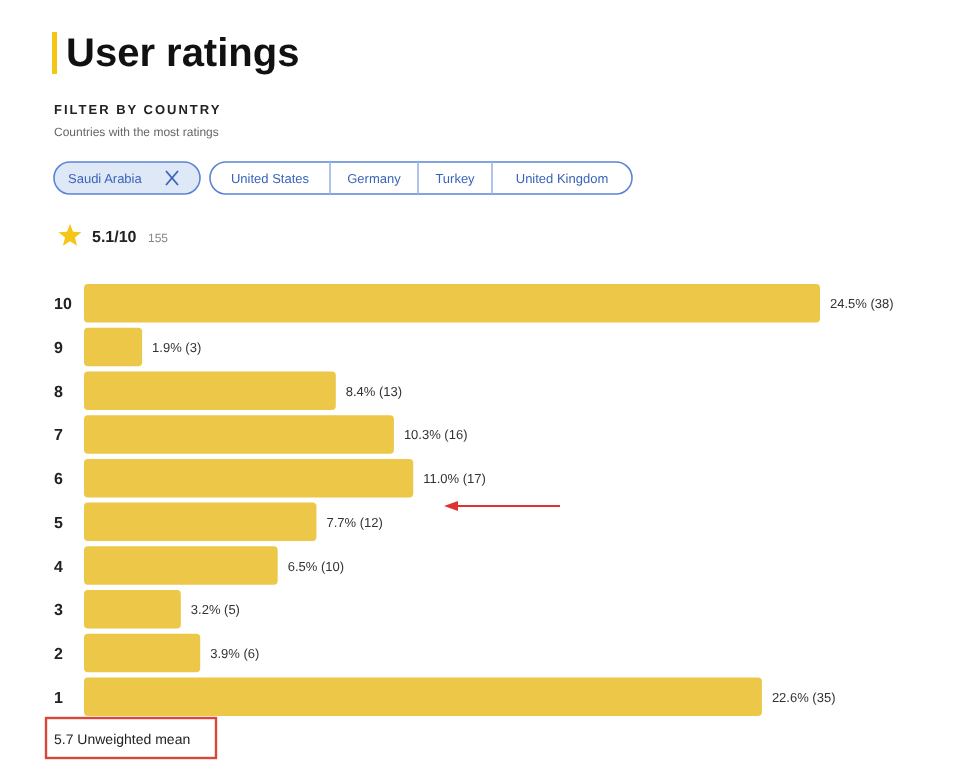  Describe the element at coordinates (59, 697) in the screenshot. I see `y-tick-label: 1` at that location.